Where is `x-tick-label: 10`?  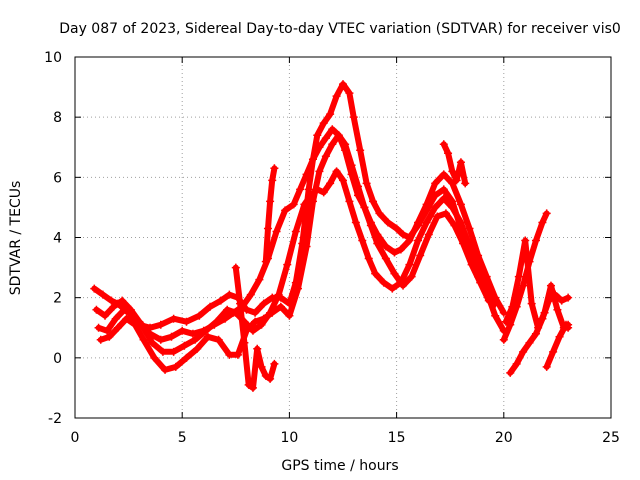
x-tick-label: 10 is located at coordinates (289, 438).